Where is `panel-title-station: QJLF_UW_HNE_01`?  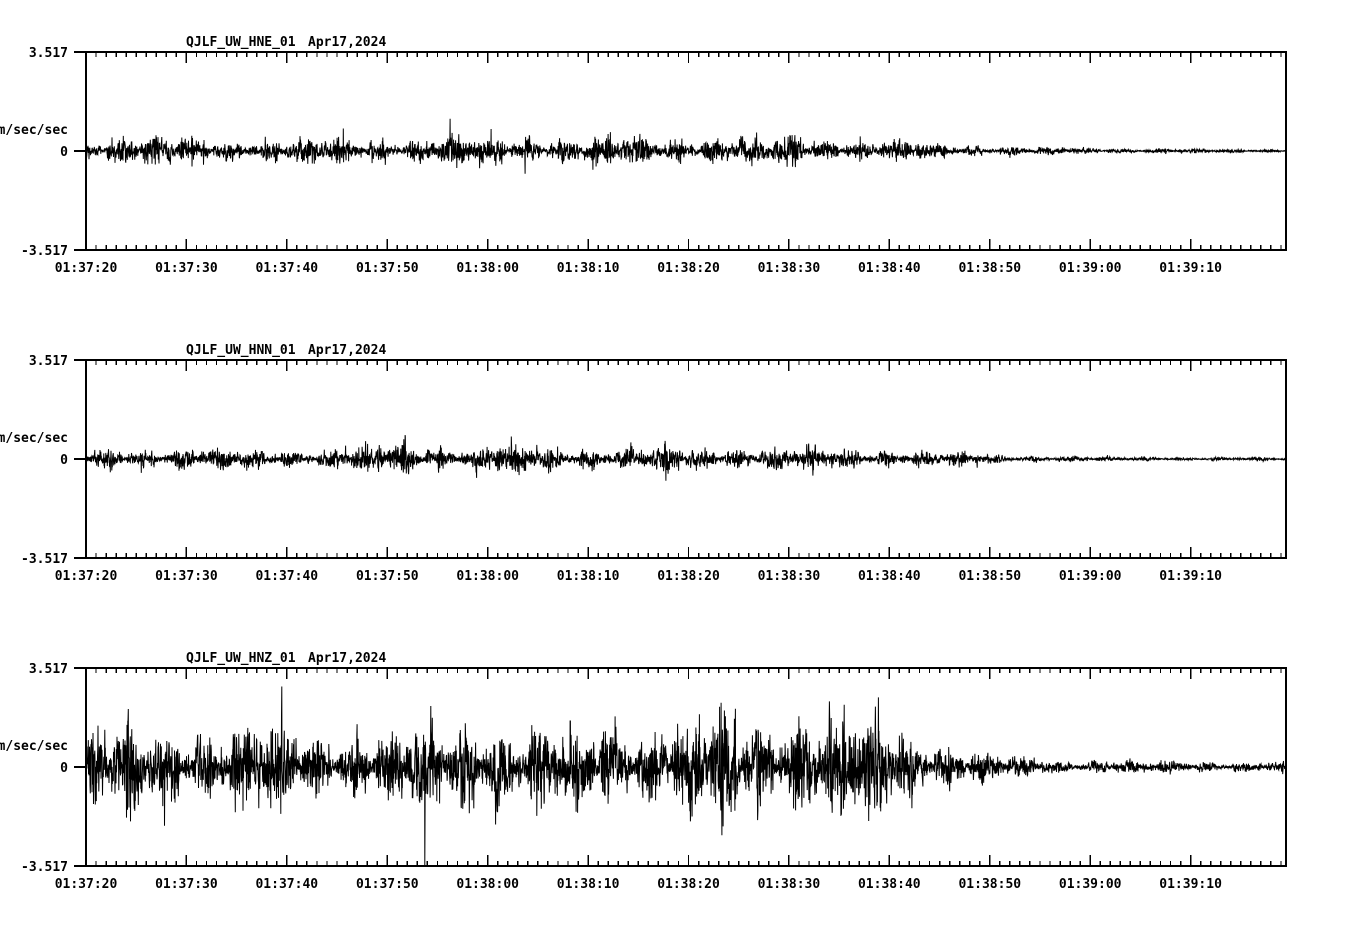 panel-title-station: QJLF_UW_HNE_01 is located at coordinates (241, 42).